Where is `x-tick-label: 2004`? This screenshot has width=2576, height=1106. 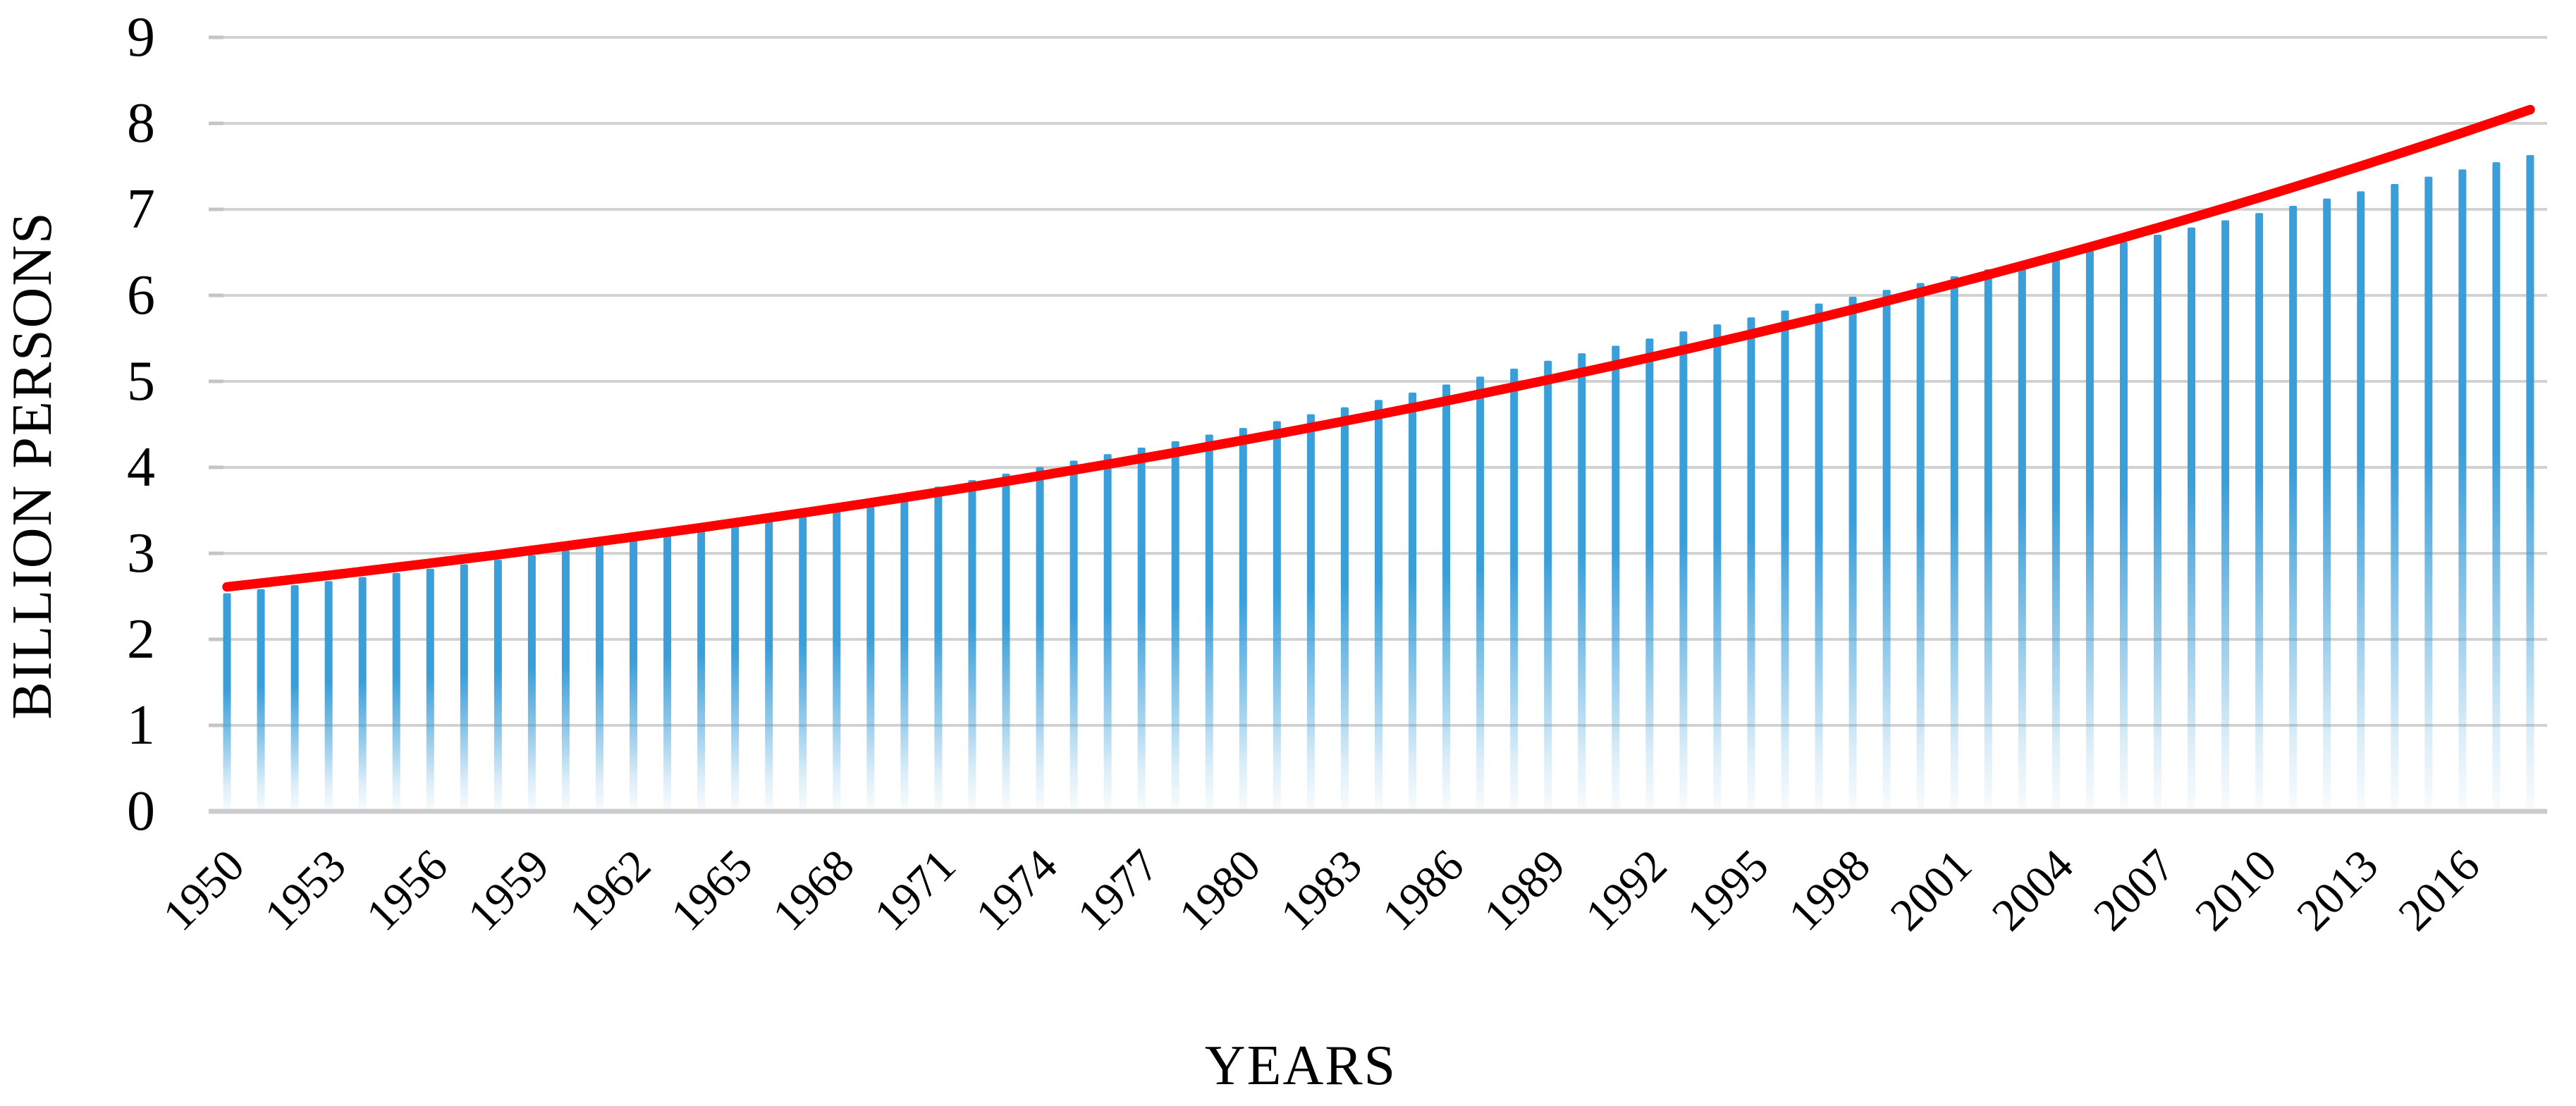
x-tick-label: 2004 is located at coordinates (2032, 890).